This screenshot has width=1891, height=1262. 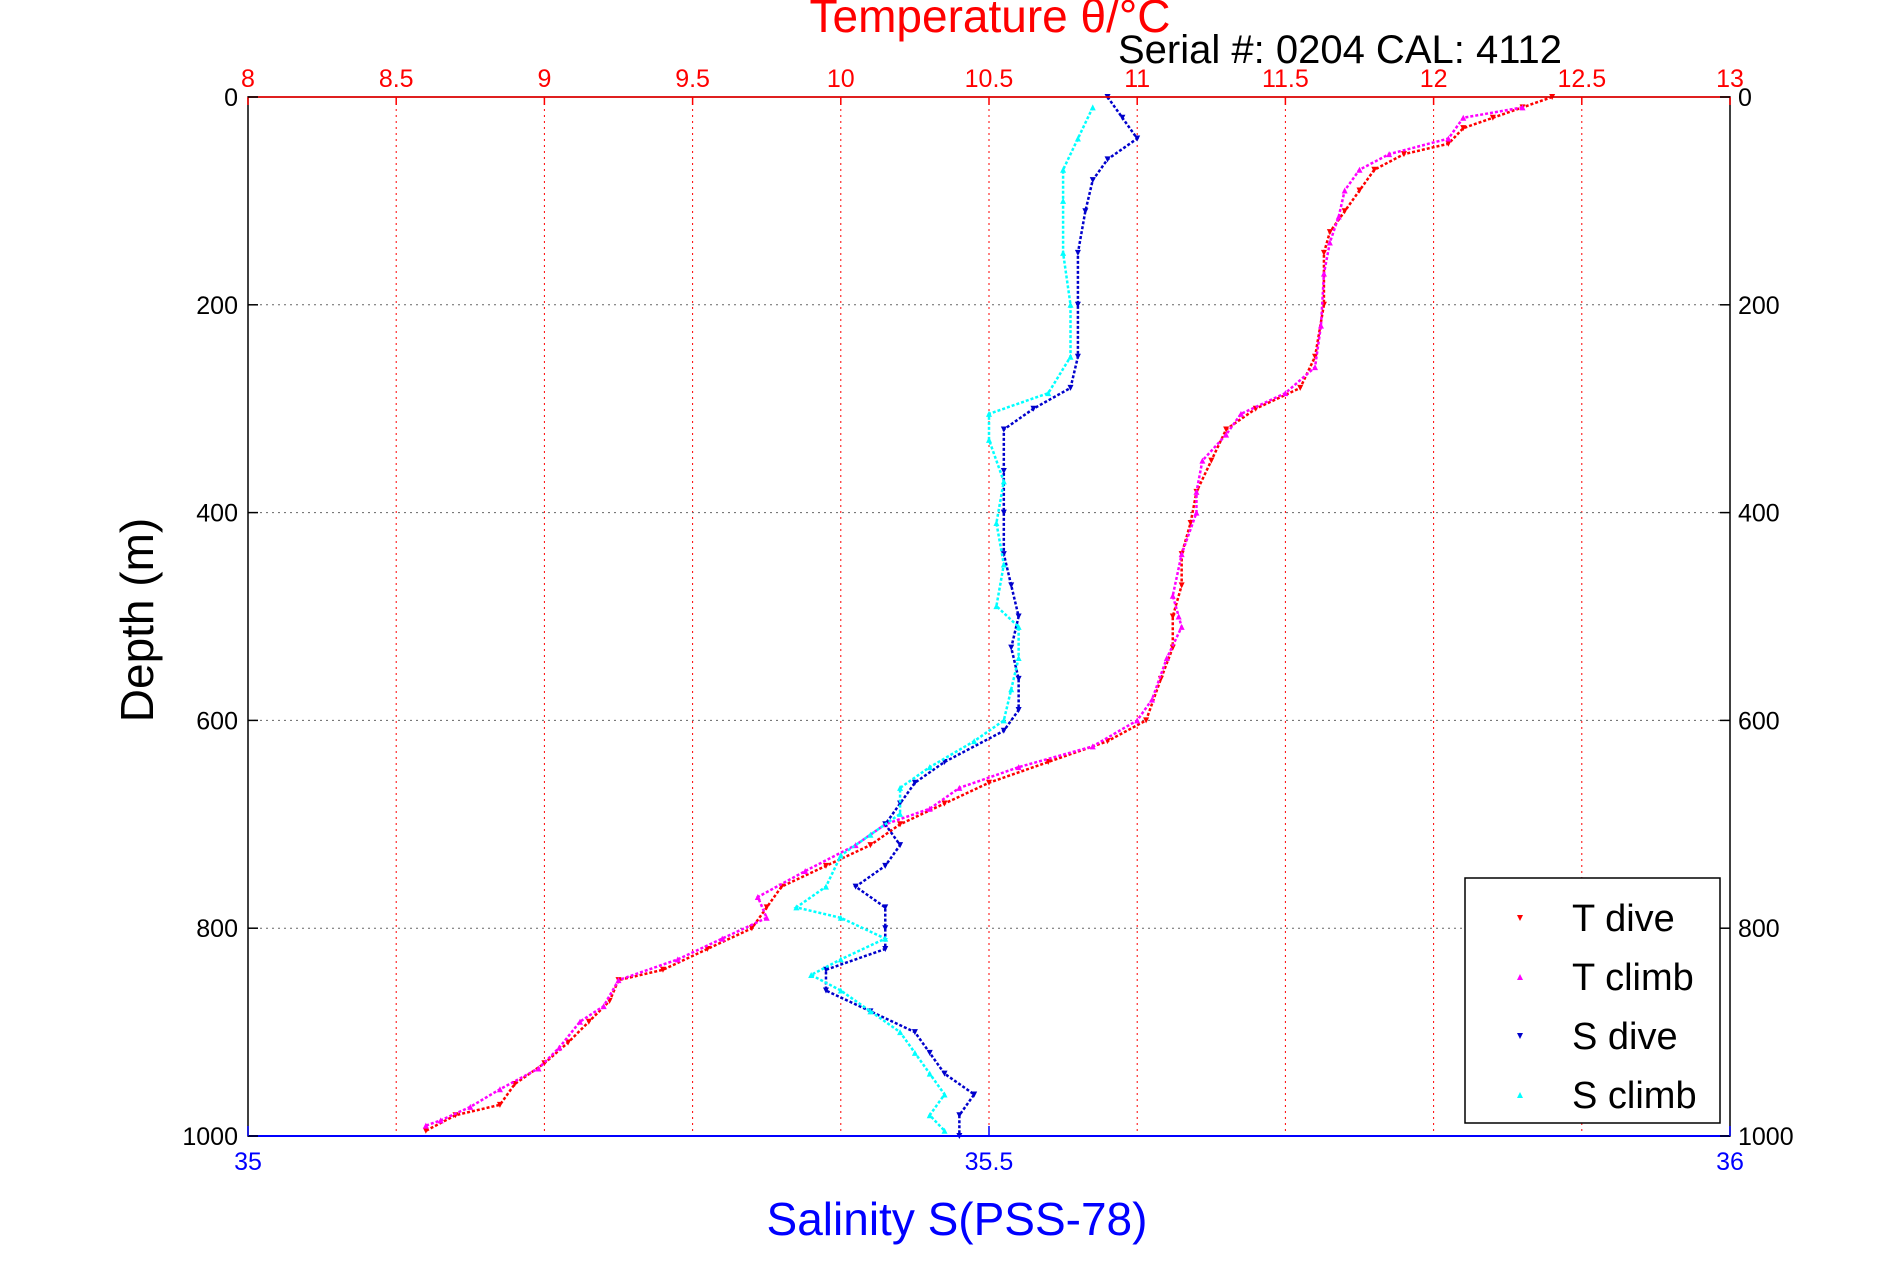 What do you see at coordinates (1730, 79) in the screenshot?
I see `top-tick-label: 13` at bounding box center [1730, 79].